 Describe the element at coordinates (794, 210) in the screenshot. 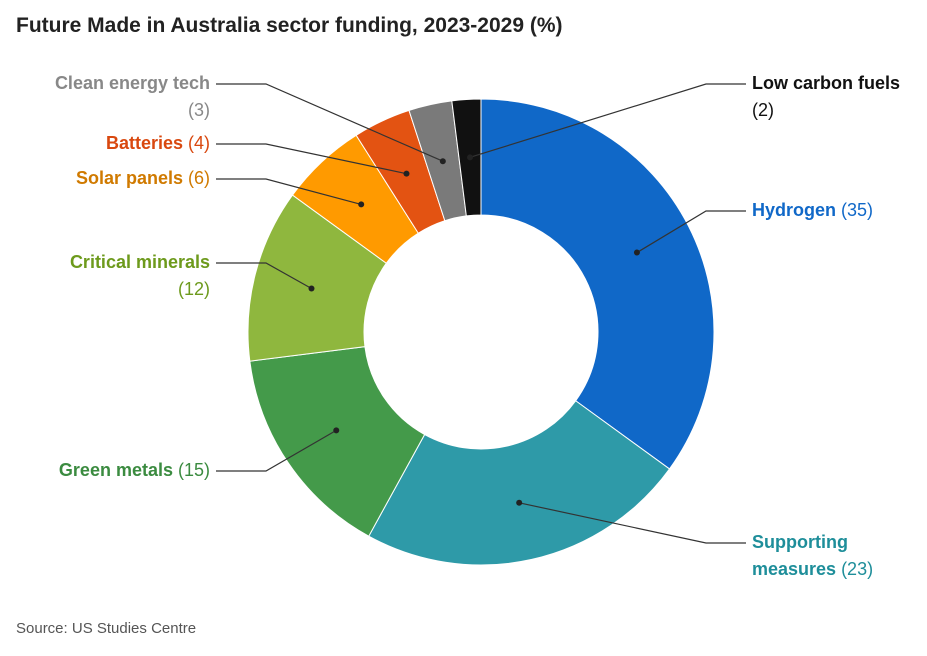

I see `label-name-hydrogen-0: Hydrogen` at that location.